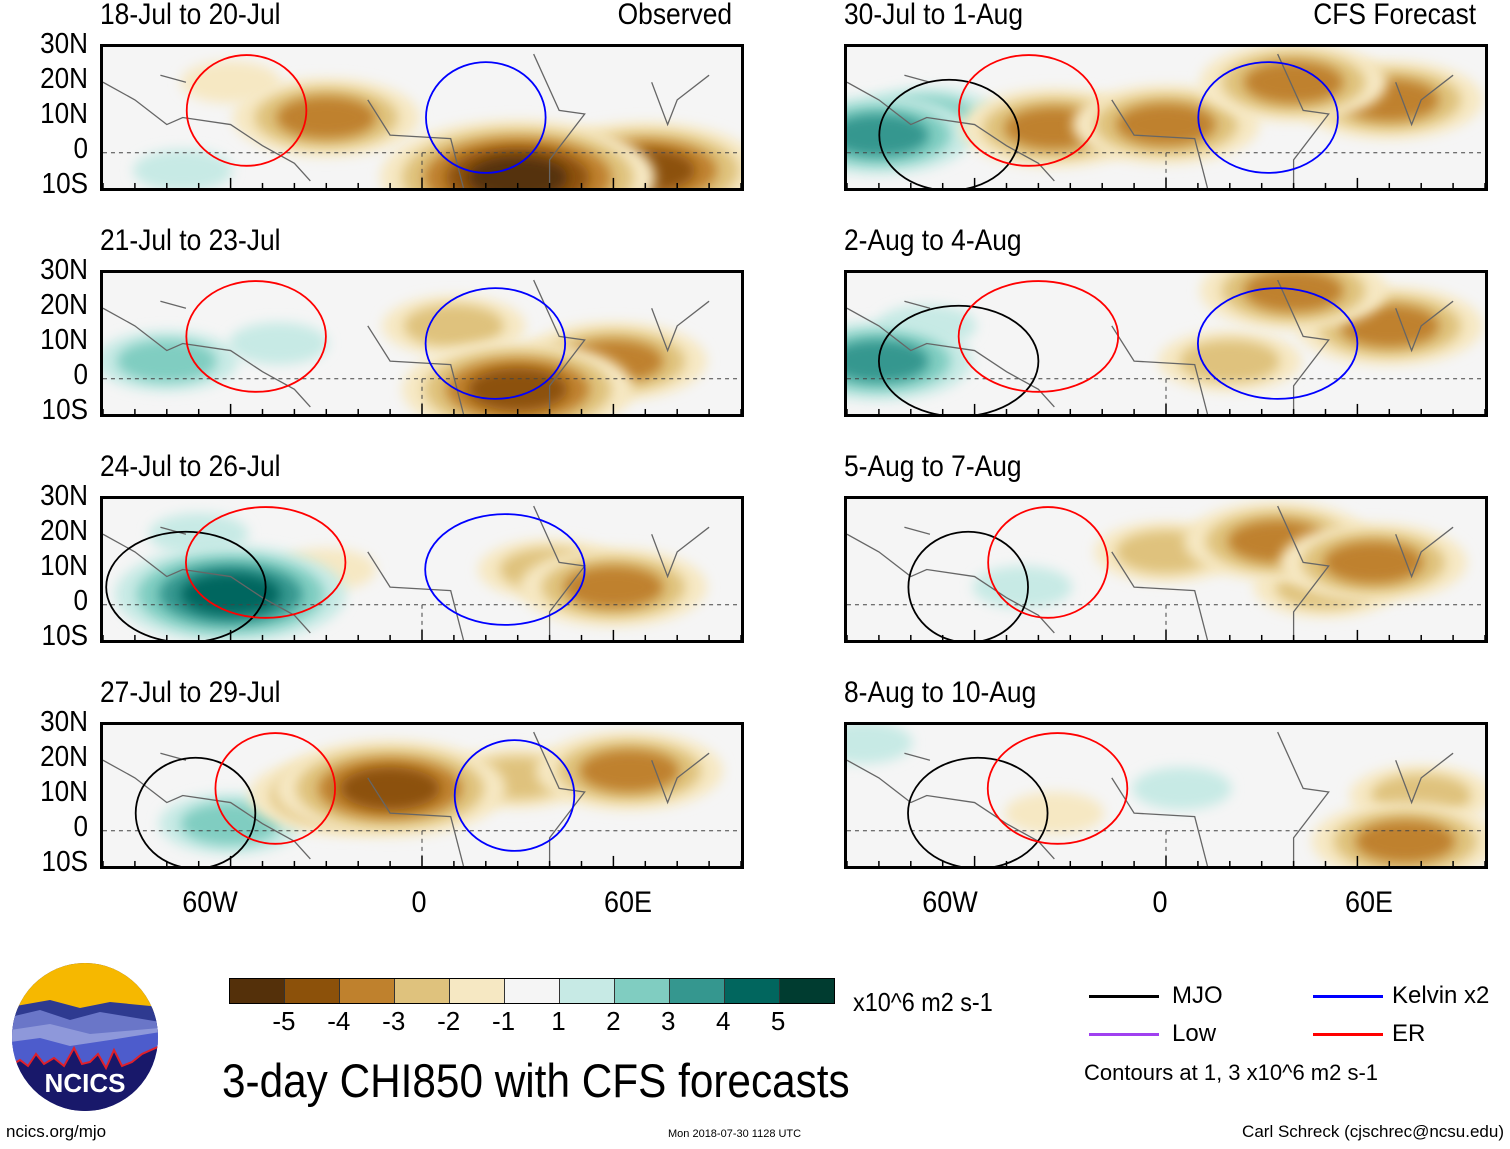  I want to click on panel-5: 30-Jul to 1-Aug CFS Forecast, so click(1127, 105).